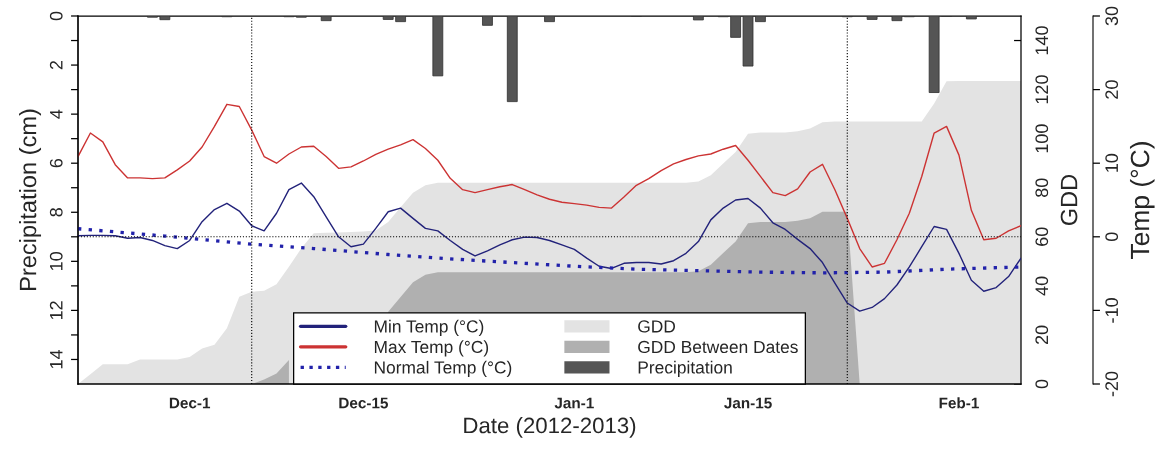 This screenshot has width=1161, height=451. Describe the element at coordinates (748, 403) in the screenshot. I see `x-tick-label: Jan-15` at that location.